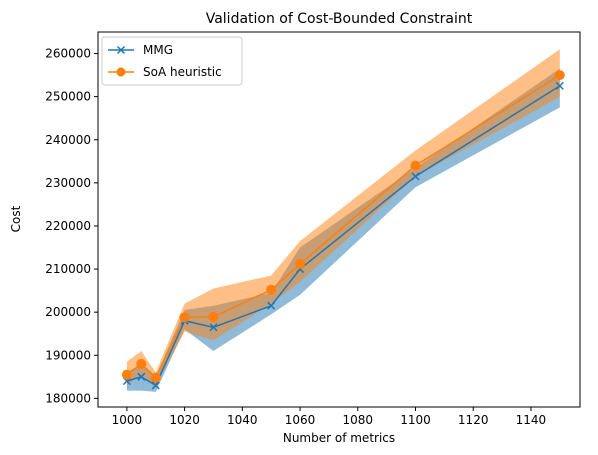 Image resolution: width=598 pixels, height=455 pixels. What do you see at coordinates (121, 50) in the screenshot?
I see `mmg-legend-marker` at bounding box center [121, 50].